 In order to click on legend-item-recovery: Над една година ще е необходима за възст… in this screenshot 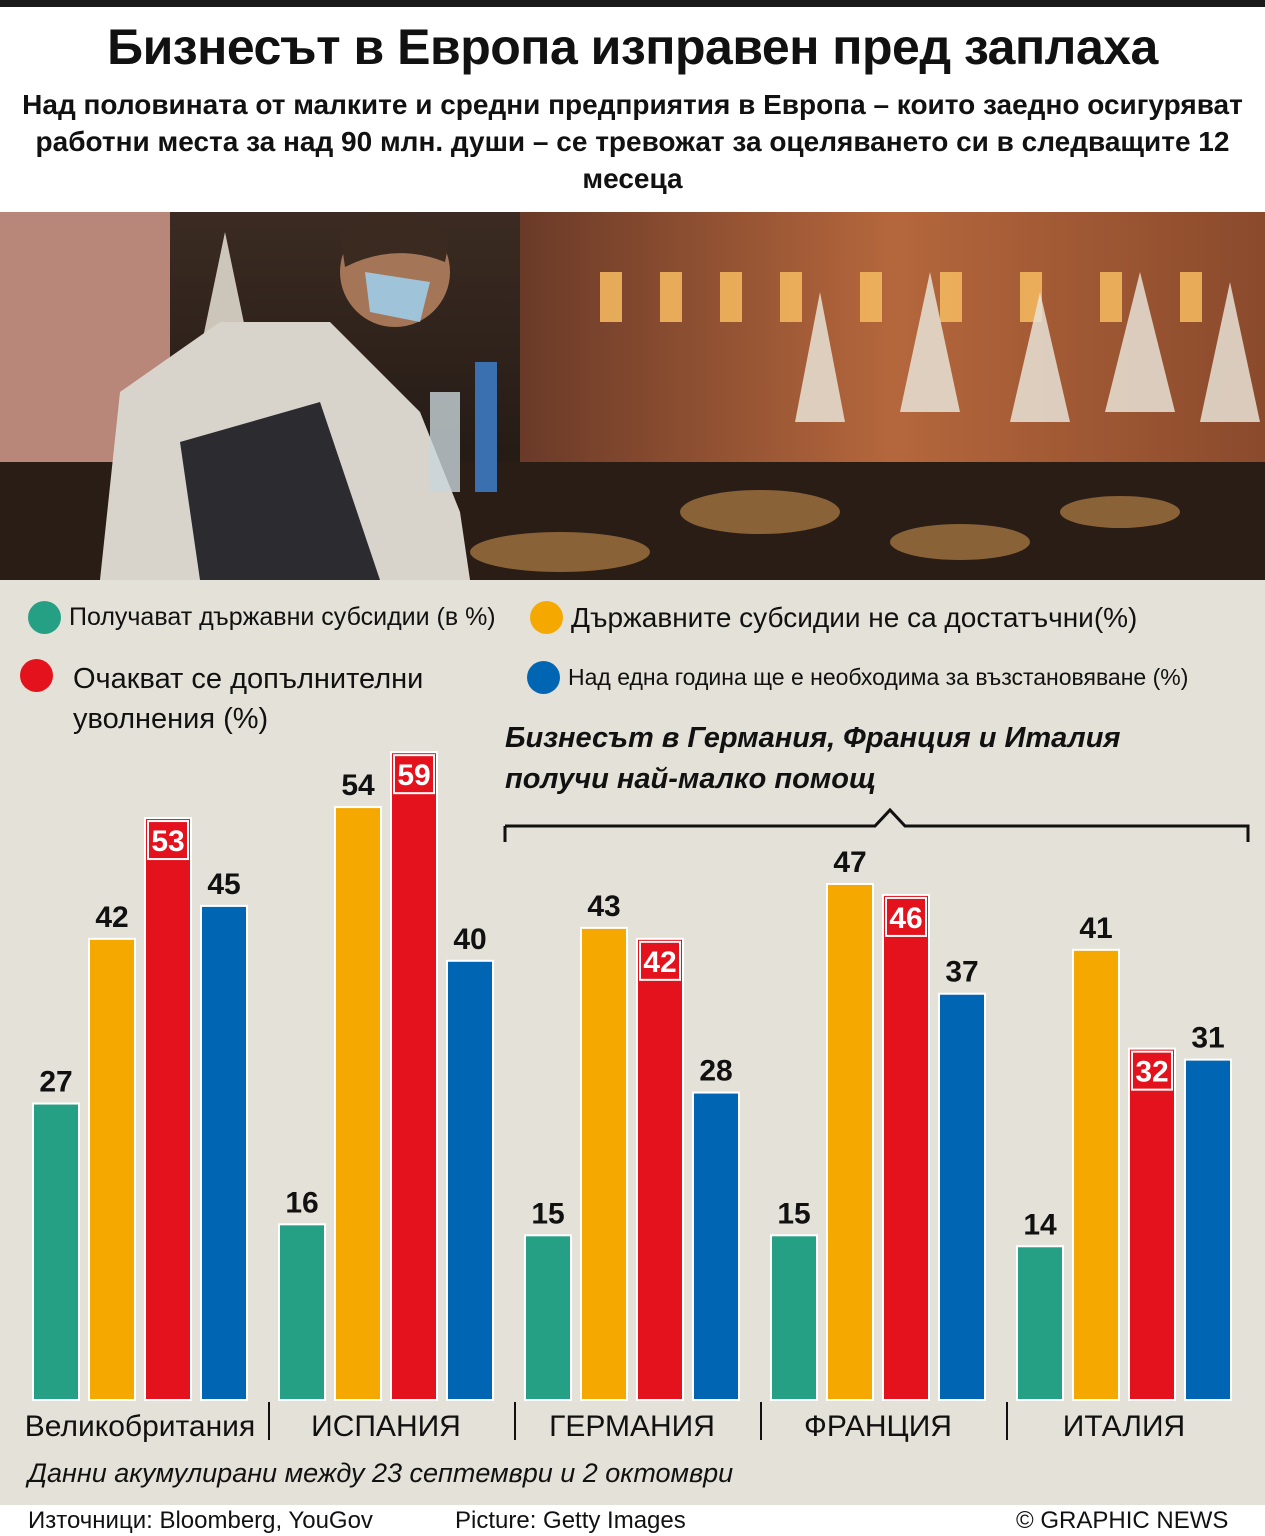, I will do `click(857, 677)`.